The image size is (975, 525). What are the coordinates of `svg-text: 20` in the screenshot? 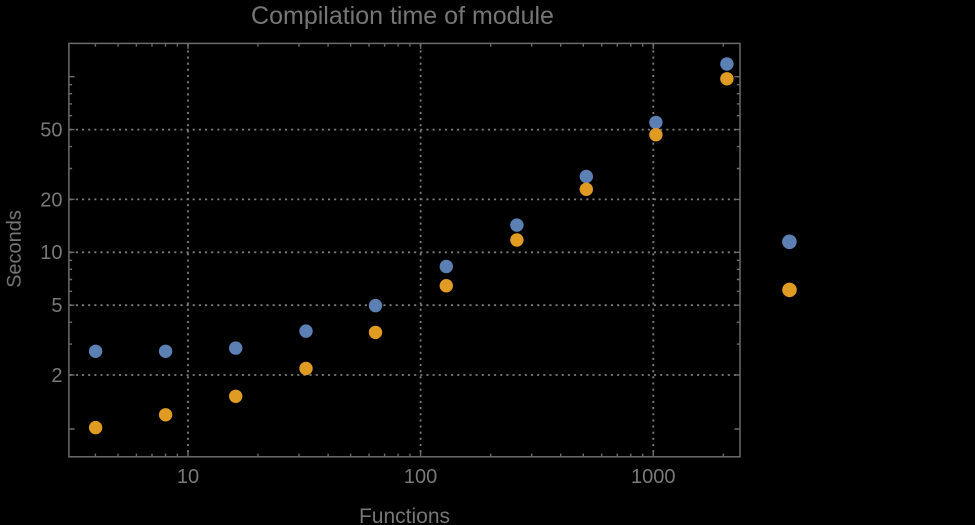 It's located at (51, 200).